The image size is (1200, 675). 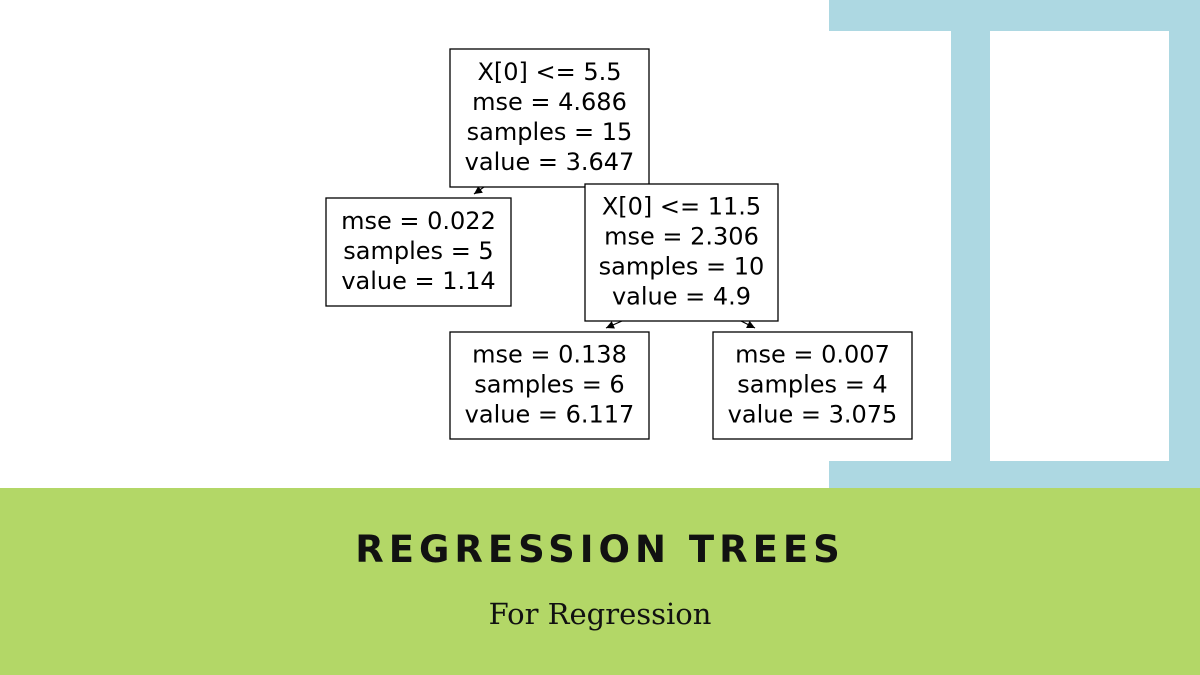 I want to click on banner-title: REGRESSION TREES, so click(x=600, y=549).